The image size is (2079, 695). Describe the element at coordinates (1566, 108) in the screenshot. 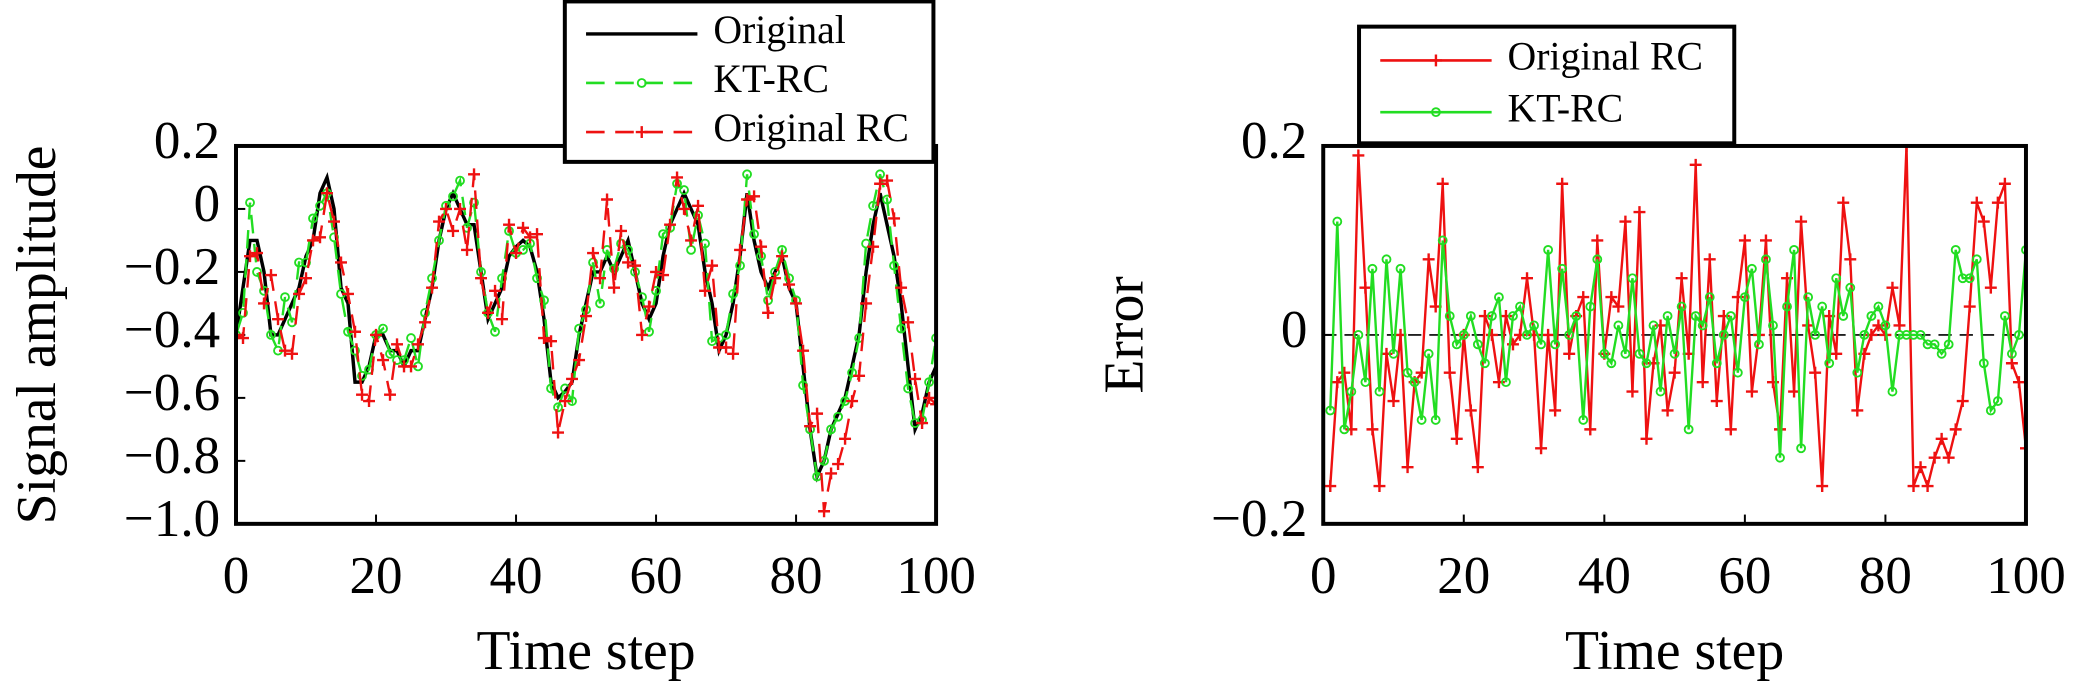

I see `legend-label: KT-RC` at that location.